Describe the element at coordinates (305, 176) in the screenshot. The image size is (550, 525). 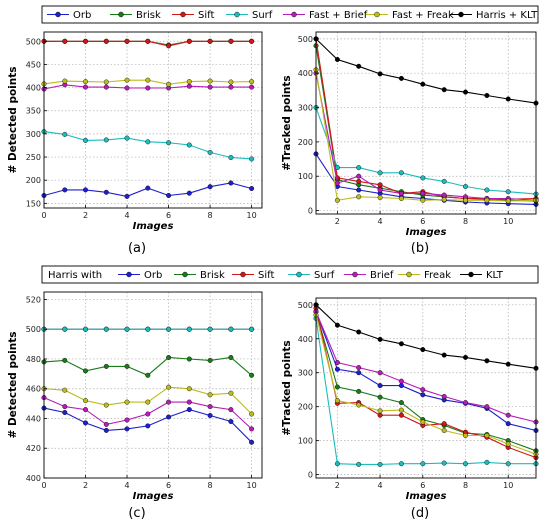
I see `y-tick-label: 100` at that location.